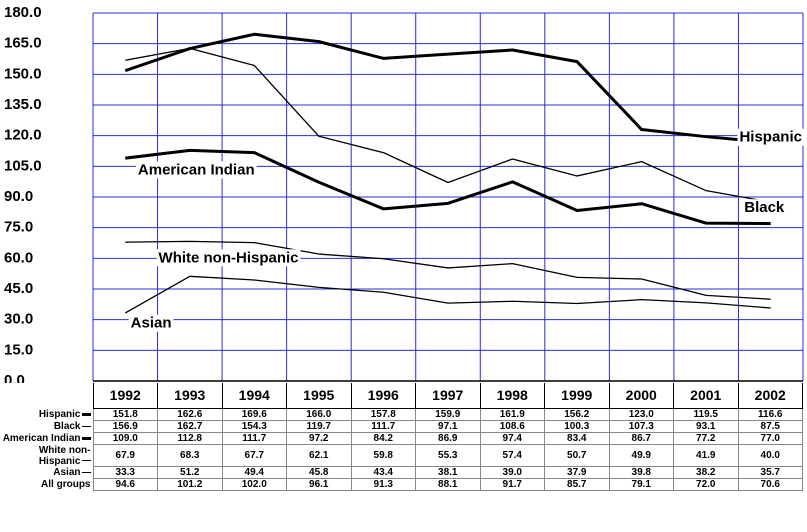 This screenshot has height=532, width=807. I want to click on table-cell: 39.8, so click(641, 472).